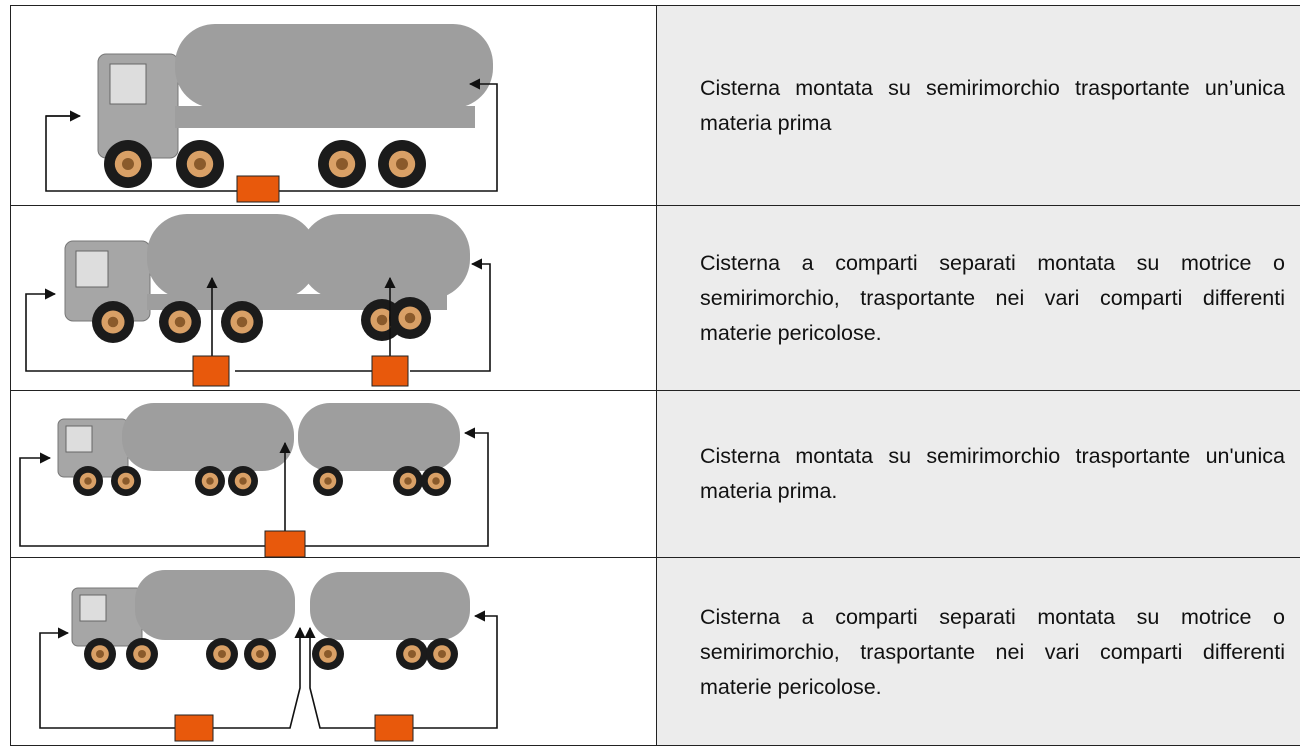 The width and height of the screenshot is (1307, 751). I want to click on chassis, so click(325, 117).